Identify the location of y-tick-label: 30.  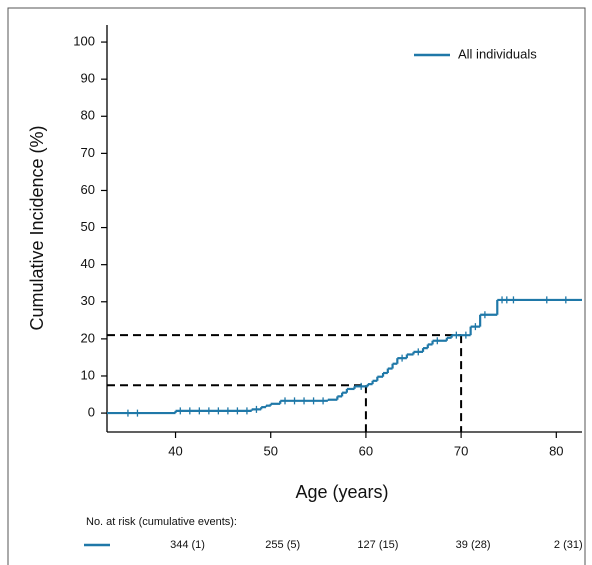
(88, 300).